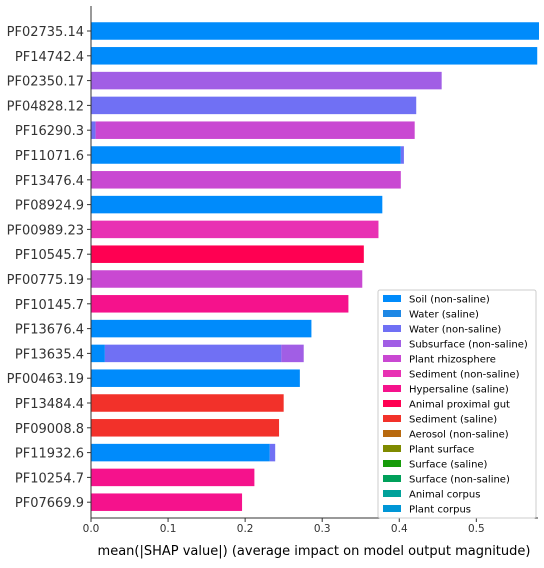  Describe the element at coordinates (440, 510) in the screenshot. I see `legend-label: Plant corpus` at that location.